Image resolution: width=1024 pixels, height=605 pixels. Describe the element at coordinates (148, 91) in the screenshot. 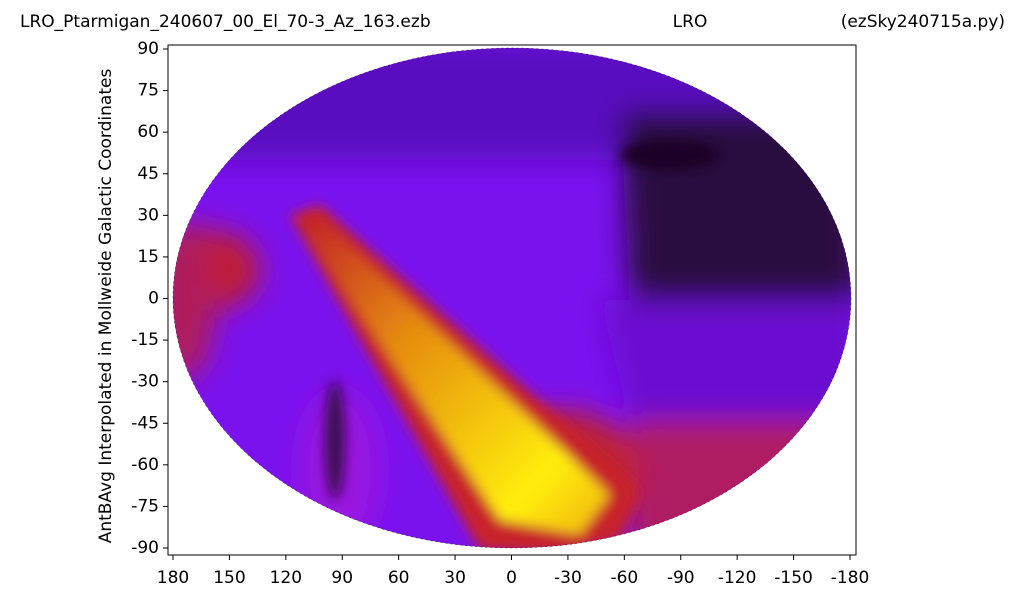

I see `y-tick-label: 75` at that location.